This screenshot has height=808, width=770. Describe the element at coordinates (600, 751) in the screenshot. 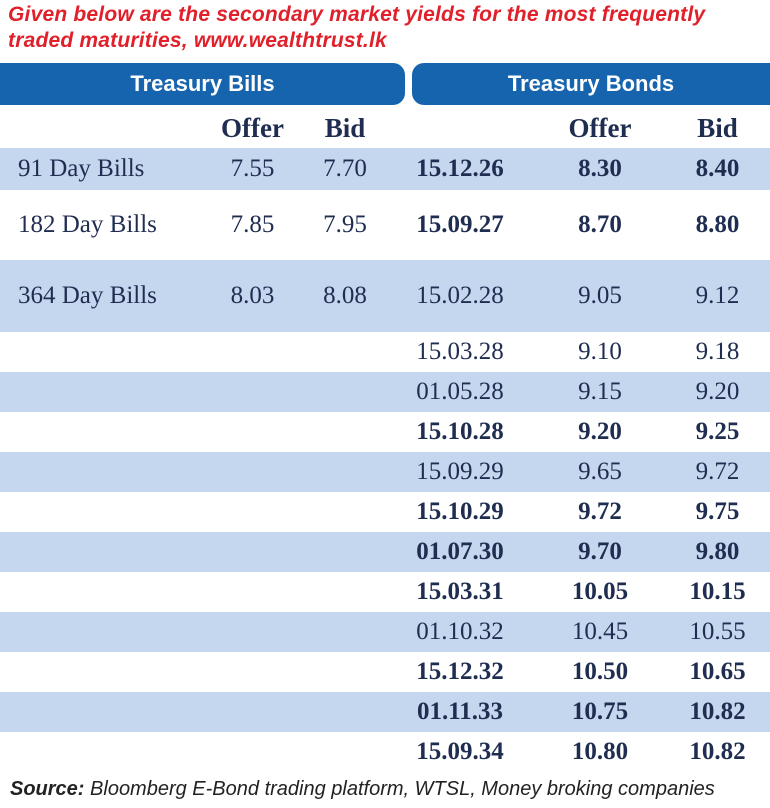

I see `bond-offer: 10.80` at that location.